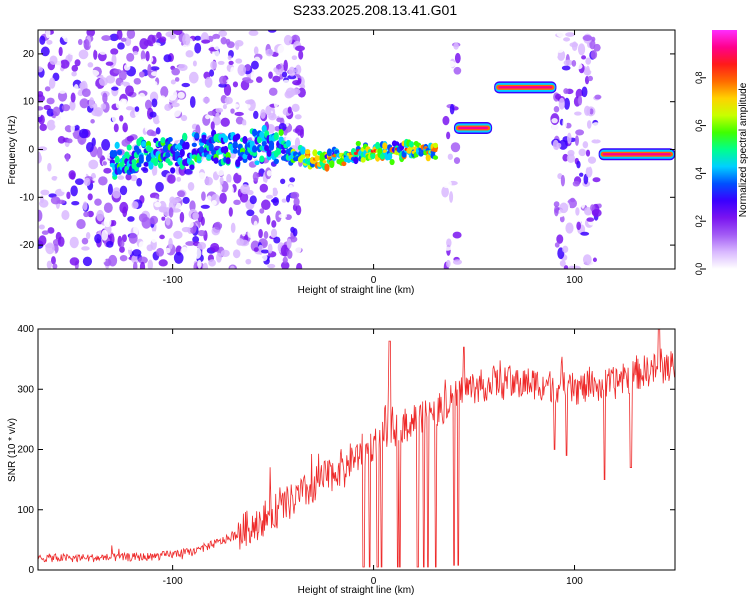 The image size is (750, 600). Describe the element at coordinates (699, 269) in the screenshot. I see `colorbar-tick-label: 0.0` at that location.